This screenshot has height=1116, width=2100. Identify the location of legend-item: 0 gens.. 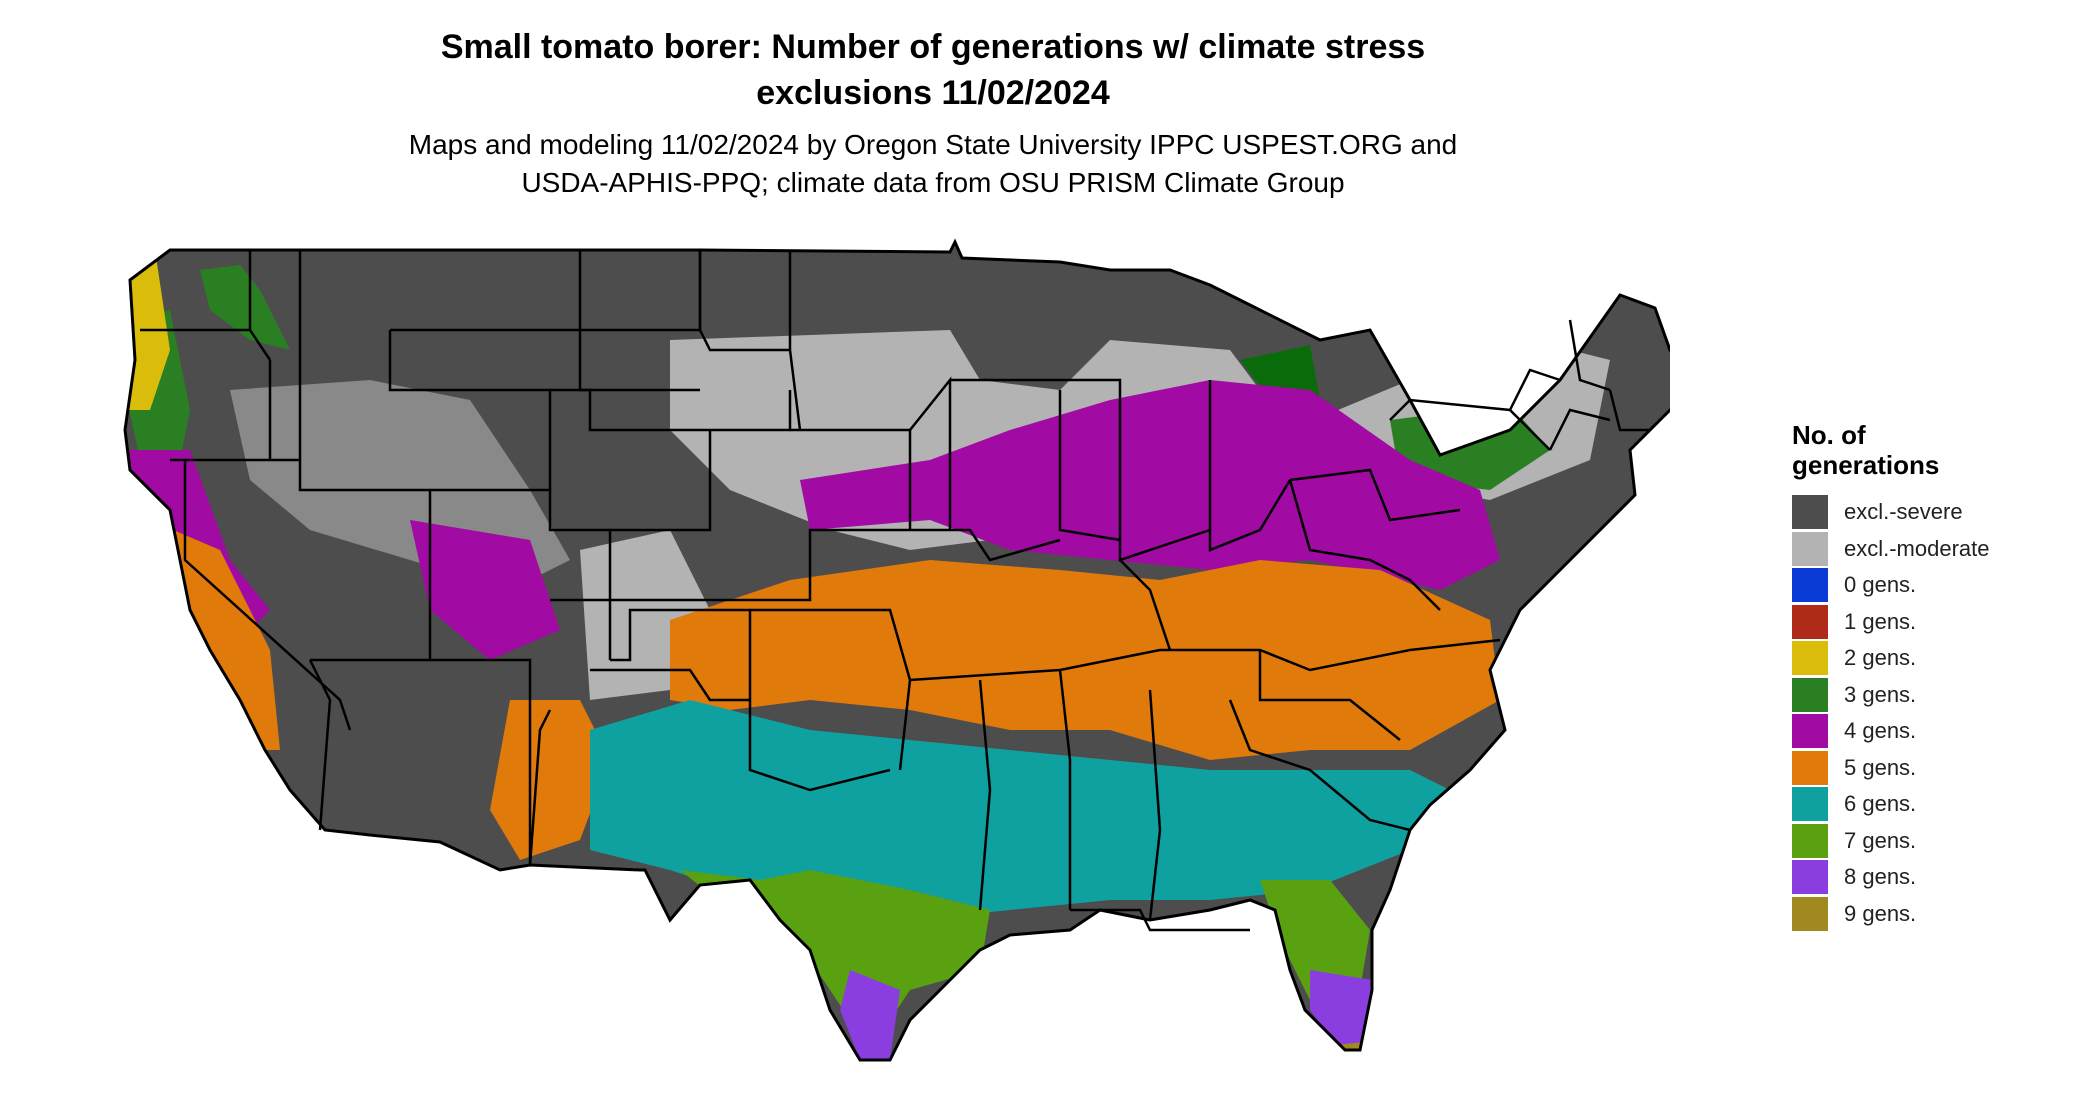
(1891, 585).